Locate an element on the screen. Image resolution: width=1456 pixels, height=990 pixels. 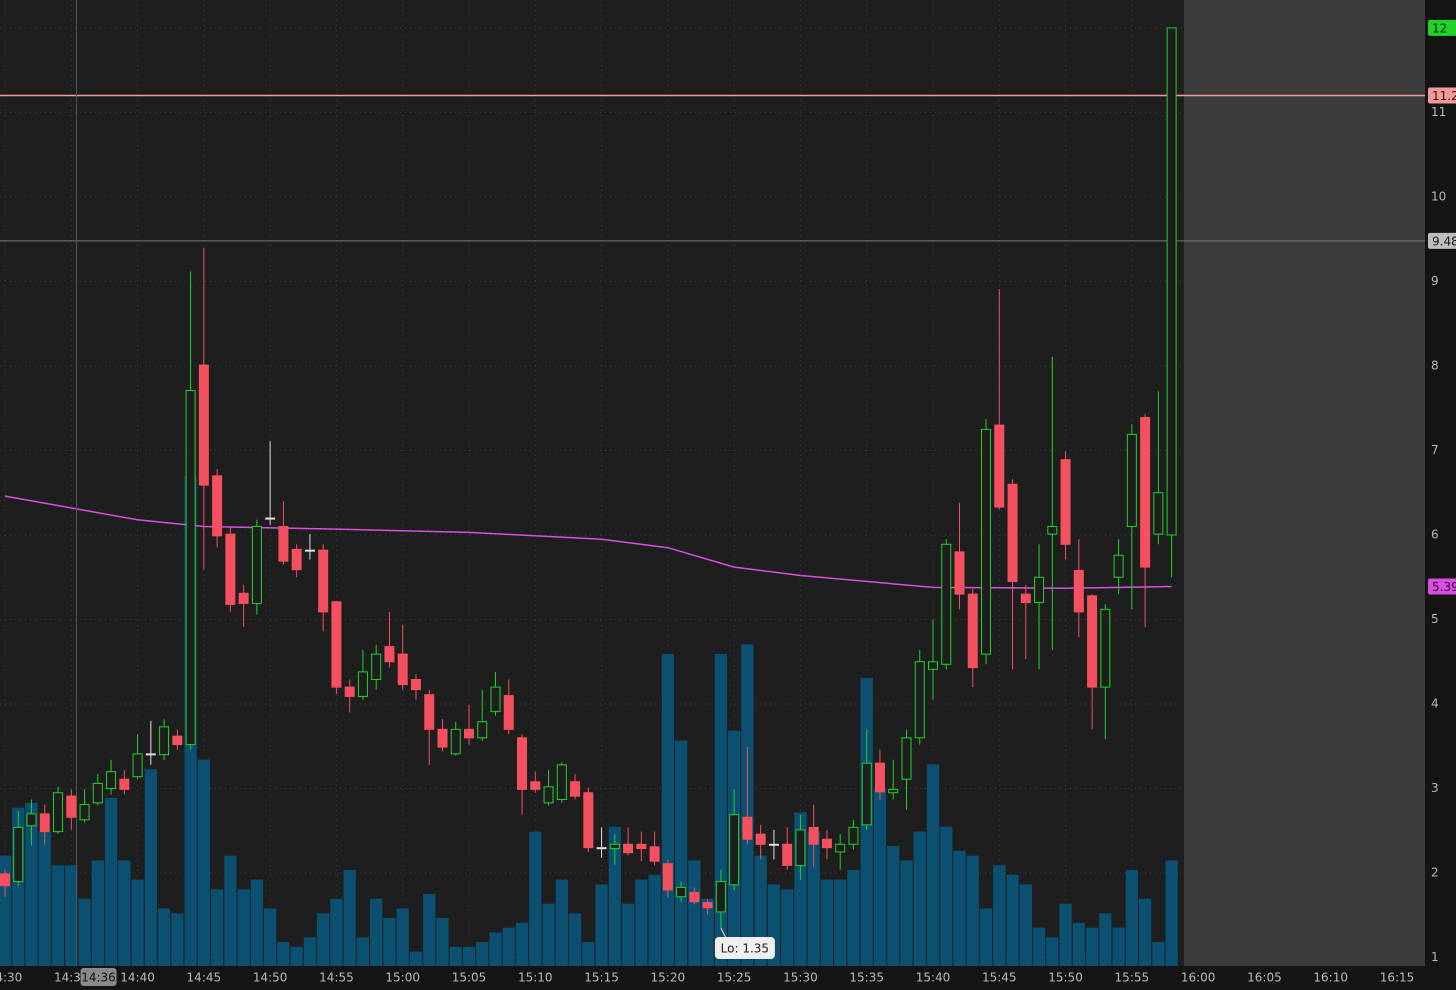
crosshair-price-label: 9.48 is located at coordinates (1444, 241).